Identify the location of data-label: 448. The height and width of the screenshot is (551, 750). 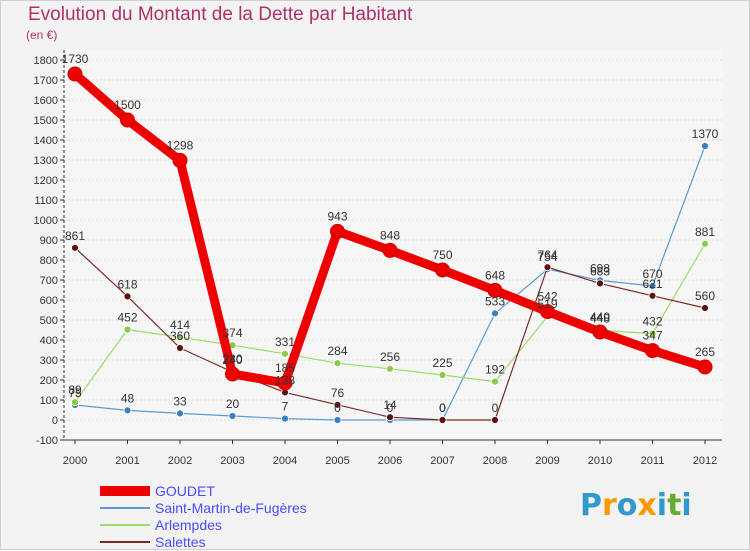
(600, 318).